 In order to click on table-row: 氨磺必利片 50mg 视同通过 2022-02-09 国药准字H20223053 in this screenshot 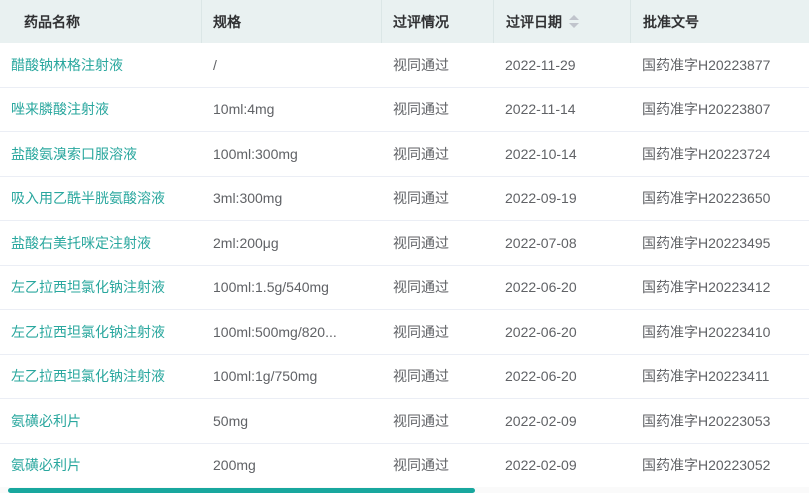, I will do `click(404, 421)`.